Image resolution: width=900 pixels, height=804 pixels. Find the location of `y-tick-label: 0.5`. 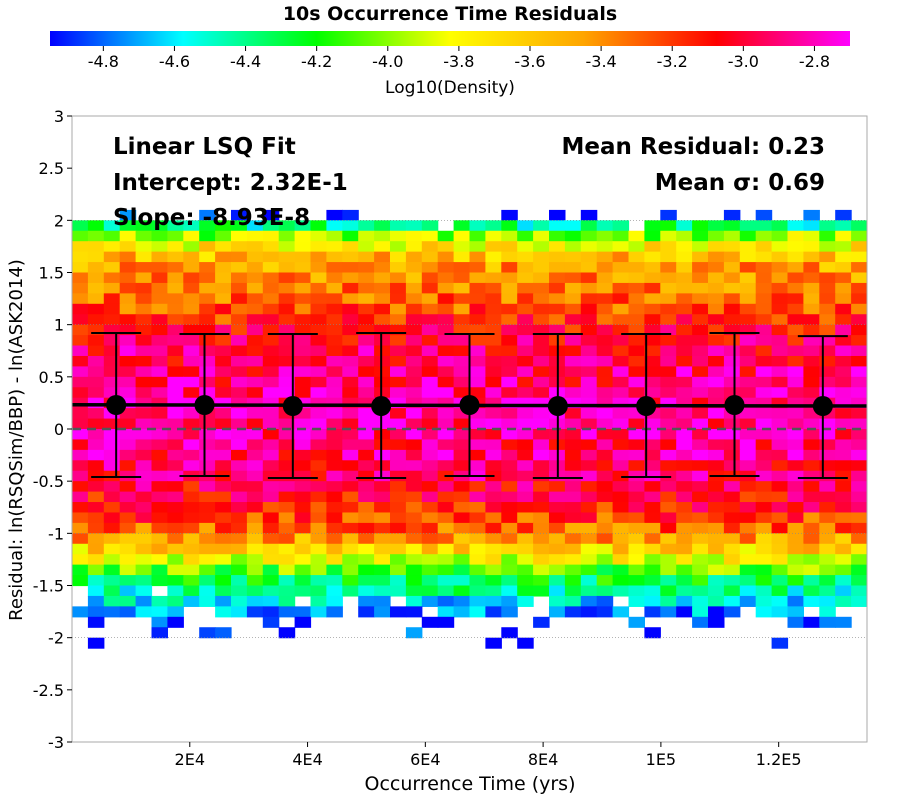

y-tick-label: 0.5 is located at coordinates (51, 377).